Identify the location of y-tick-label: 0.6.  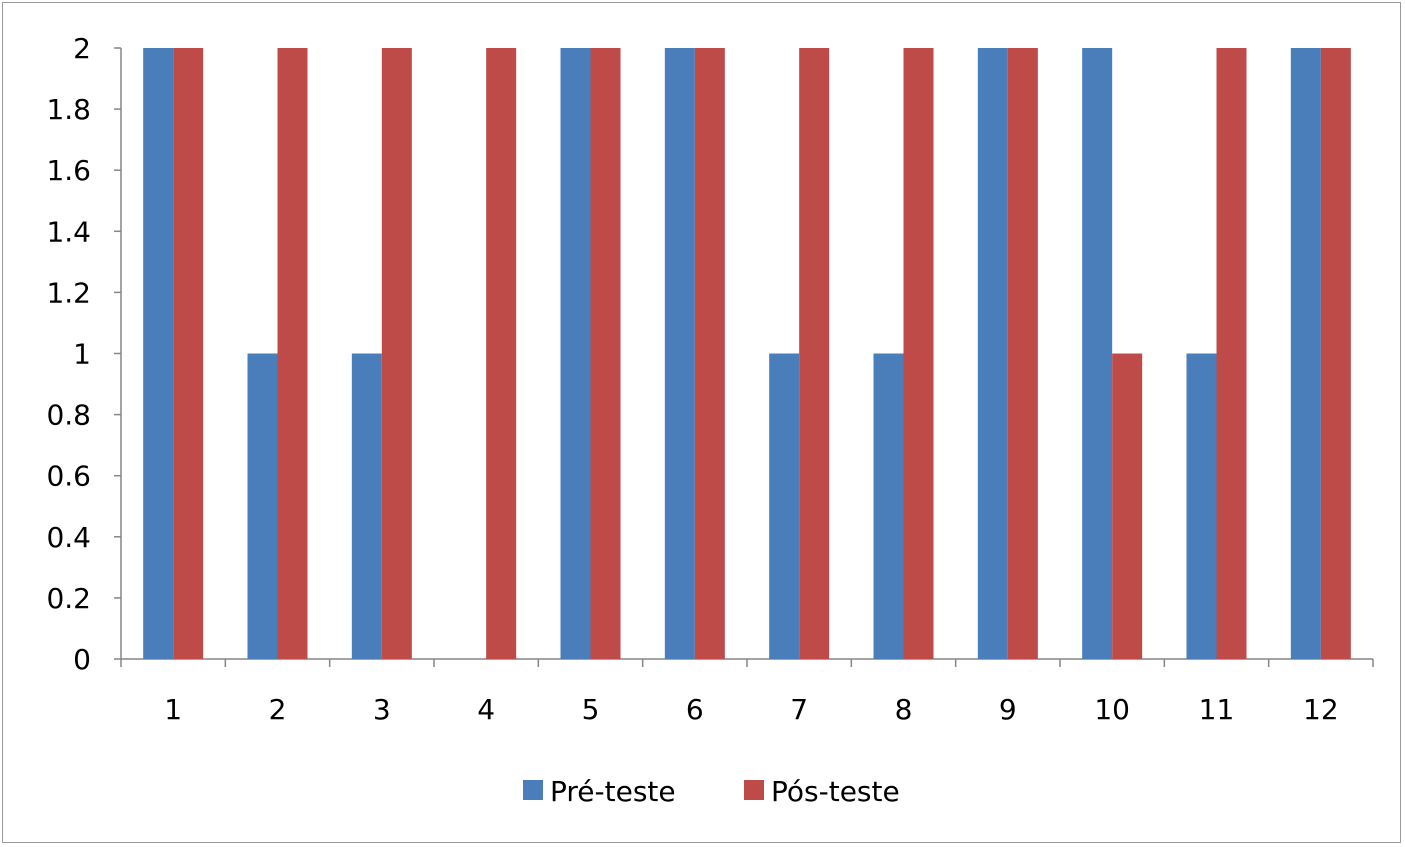
(68, 476).